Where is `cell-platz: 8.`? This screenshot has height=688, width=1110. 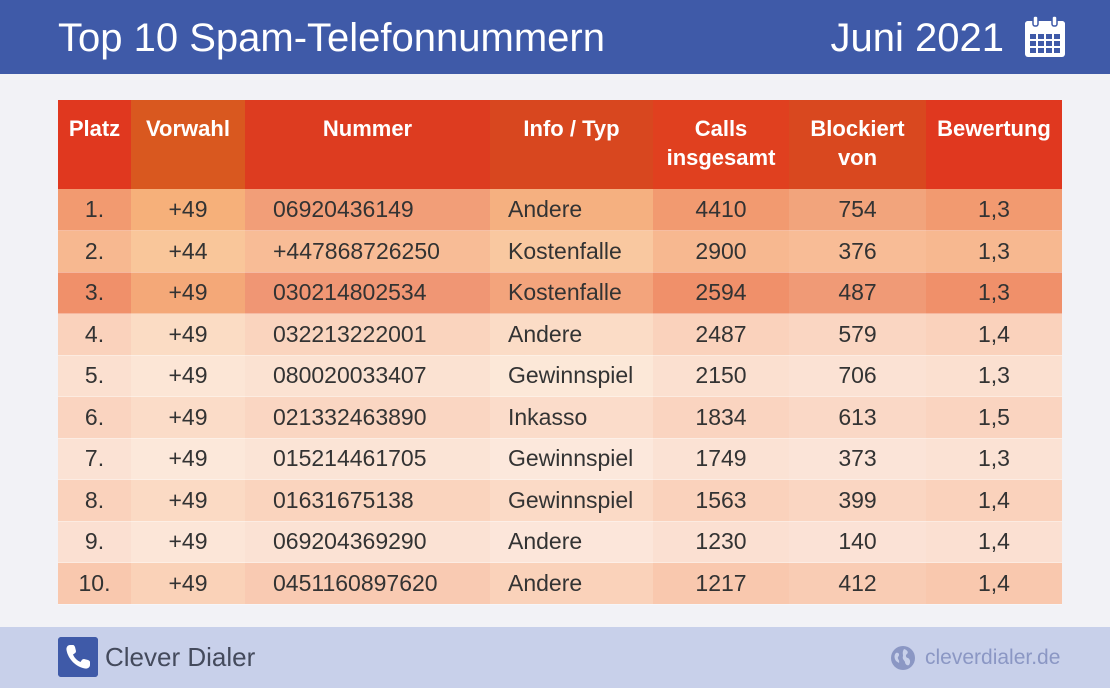
cell-platz: 8. is located at coordinates (94, 500).